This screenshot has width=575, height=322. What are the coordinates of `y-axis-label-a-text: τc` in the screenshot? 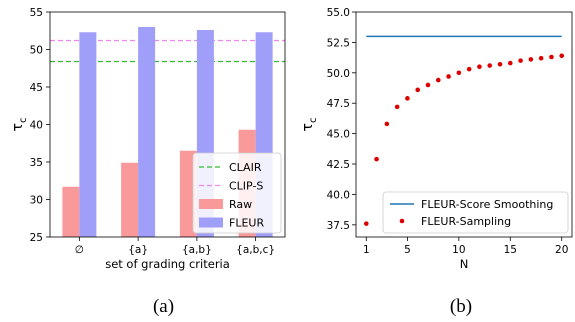 It's located at (19, 125).